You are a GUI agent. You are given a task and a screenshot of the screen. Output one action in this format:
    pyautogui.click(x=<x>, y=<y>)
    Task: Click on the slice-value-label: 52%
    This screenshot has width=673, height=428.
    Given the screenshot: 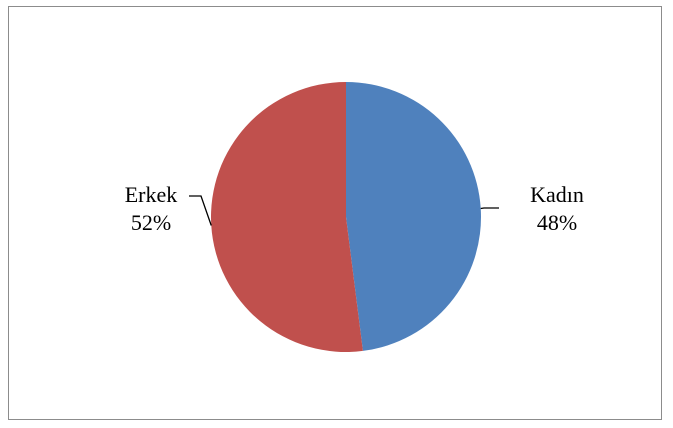 What is the action you would take?
    pyautogui.click(x=151, y=222)
    